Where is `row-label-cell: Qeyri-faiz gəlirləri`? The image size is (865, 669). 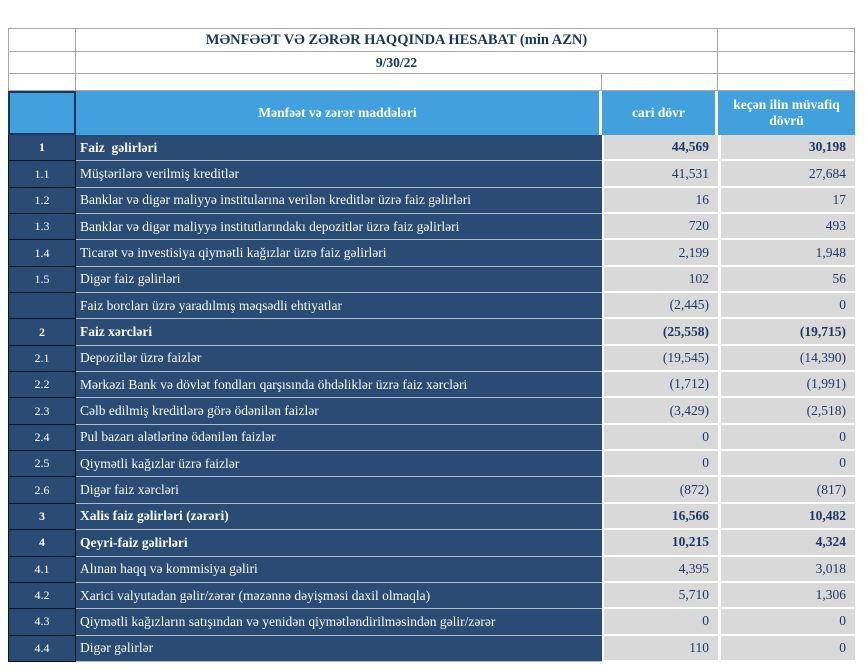 row-label-cell: Qeyri-faiz gəlirləri is located at coordinates (339, 543).